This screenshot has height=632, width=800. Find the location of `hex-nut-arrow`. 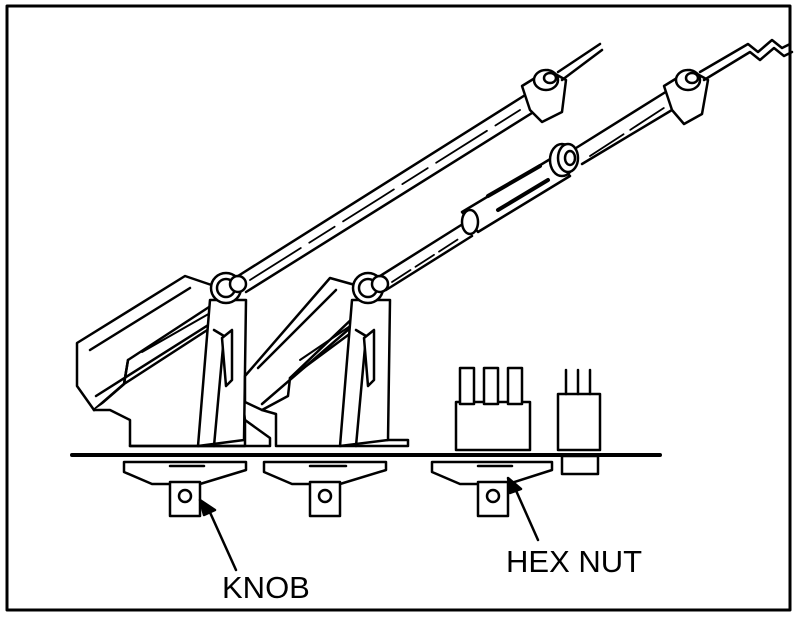

hex-nut-arrow is located at coordinates (523, 509).